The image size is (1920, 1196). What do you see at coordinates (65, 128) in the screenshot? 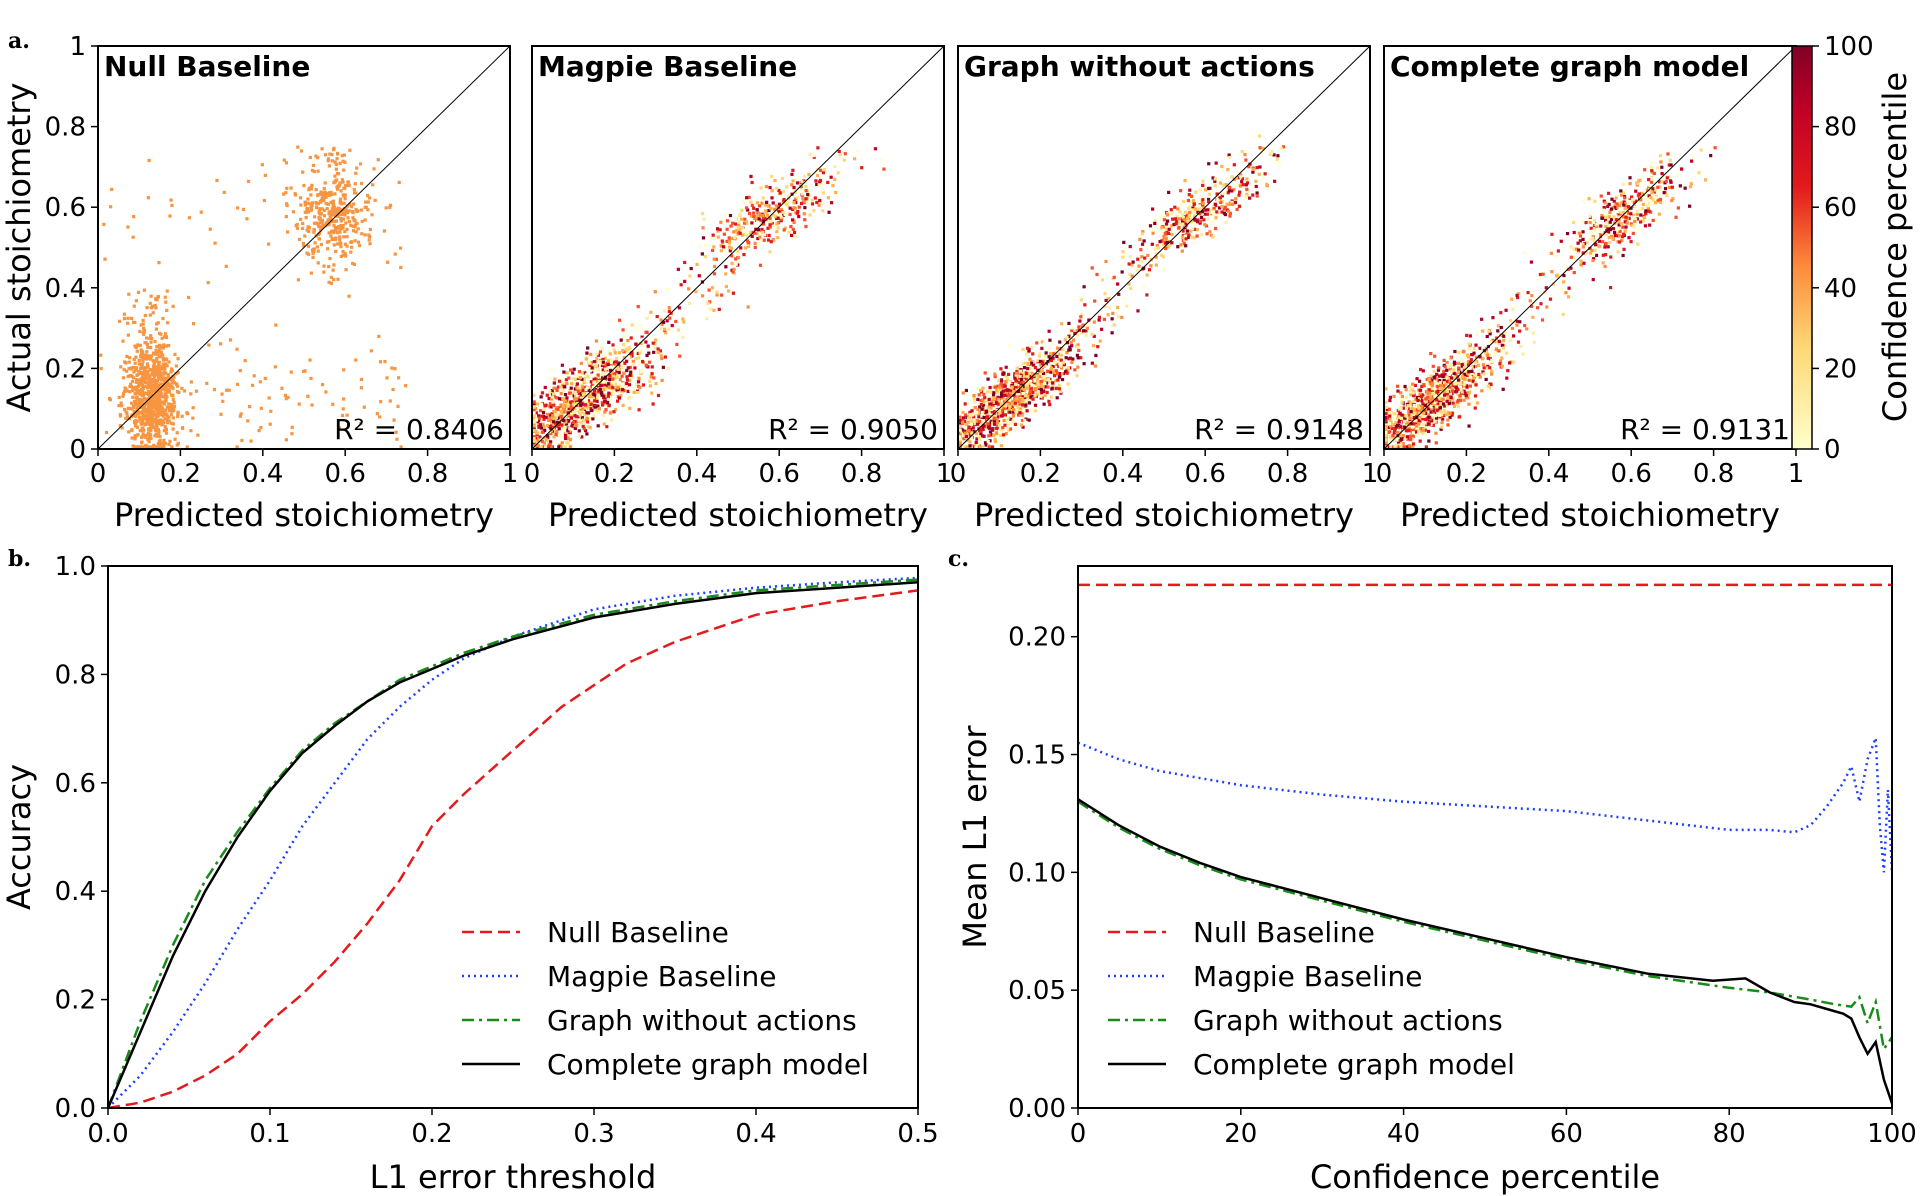
I see `y-tick-label: 0.8` at bounding box center [65, 128].